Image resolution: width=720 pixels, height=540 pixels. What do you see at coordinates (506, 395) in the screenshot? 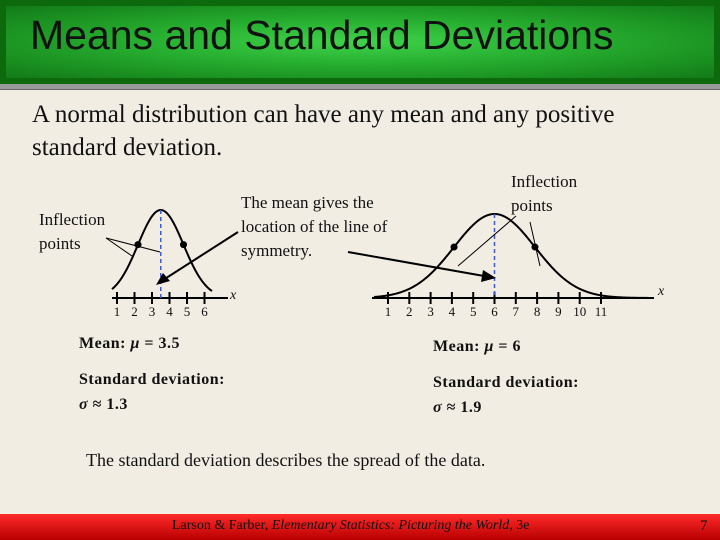
I see `right-sd-stat: Standard deviation: σ ≈ 1.9` at bounding box center [506, 395].